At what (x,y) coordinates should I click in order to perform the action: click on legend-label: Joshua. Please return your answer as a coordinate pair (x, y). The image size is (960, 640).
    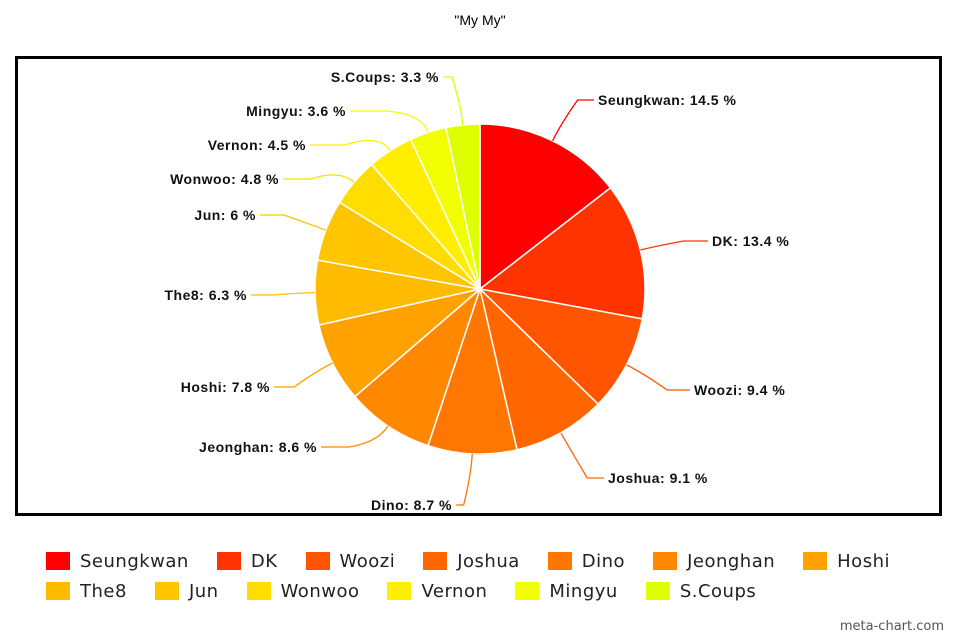
    Looking at the image, I should click on (488, 561).